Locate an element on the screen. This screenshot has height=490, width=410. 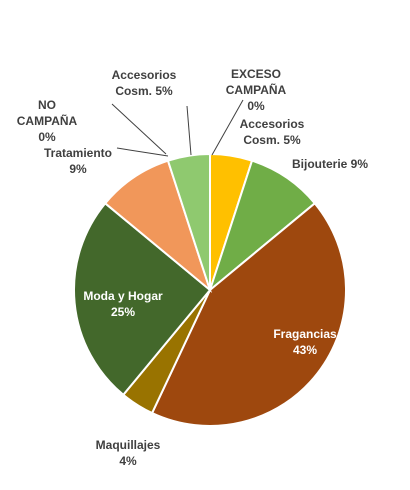
slice-label-line: Moda y Hogar is located at coordinates (123, 296).